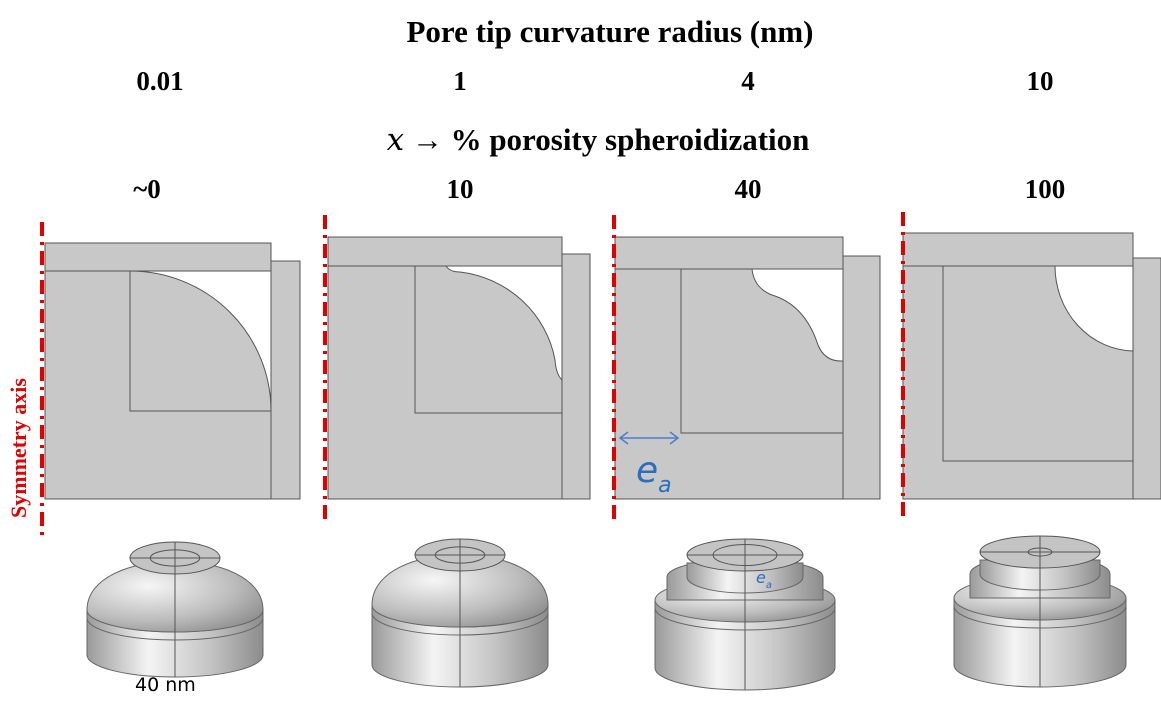 This screenshot has height=702, width=1161. I want to click on radius-label: 0.01, so click(159, 81).